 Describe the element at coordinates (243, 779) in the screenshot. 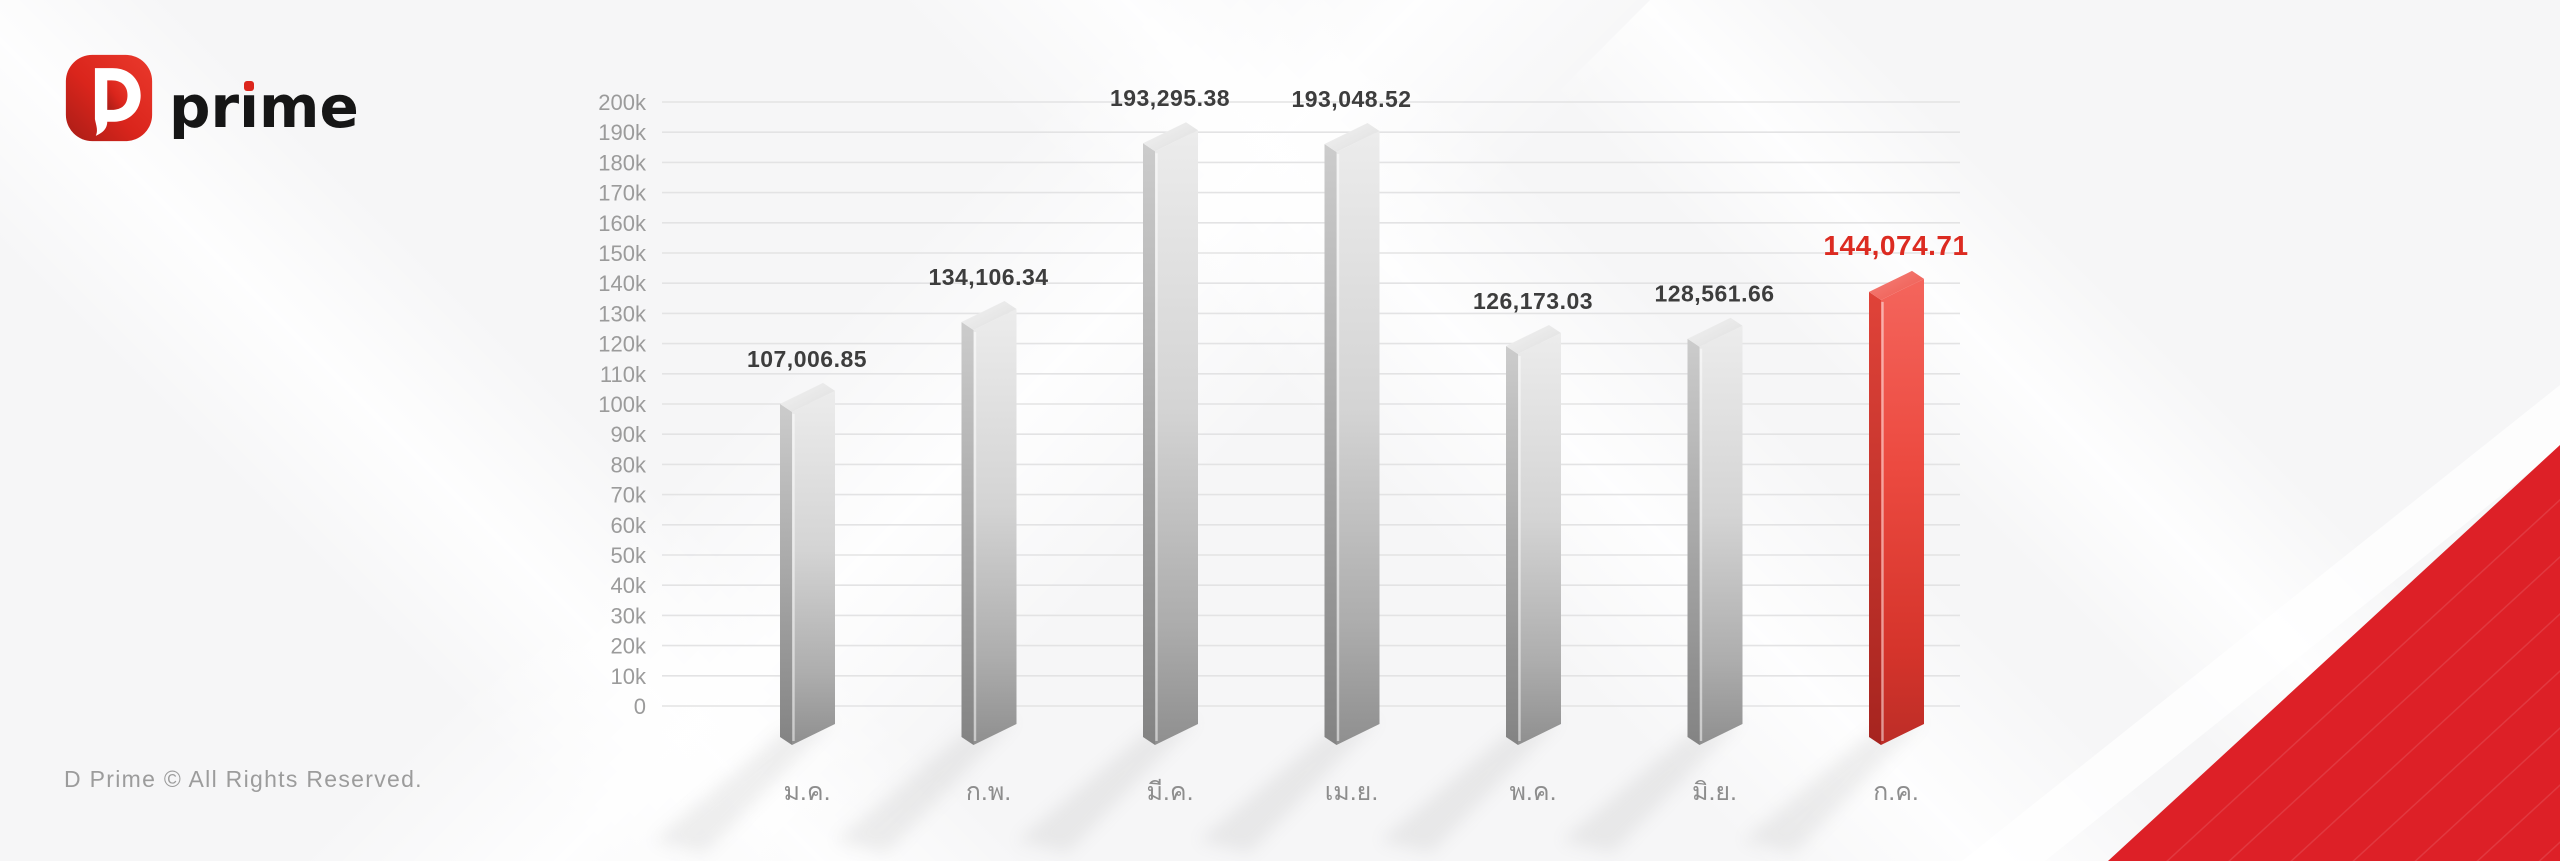

I see `copyright-text: D Prime © All Rights Reserved.` at that location.